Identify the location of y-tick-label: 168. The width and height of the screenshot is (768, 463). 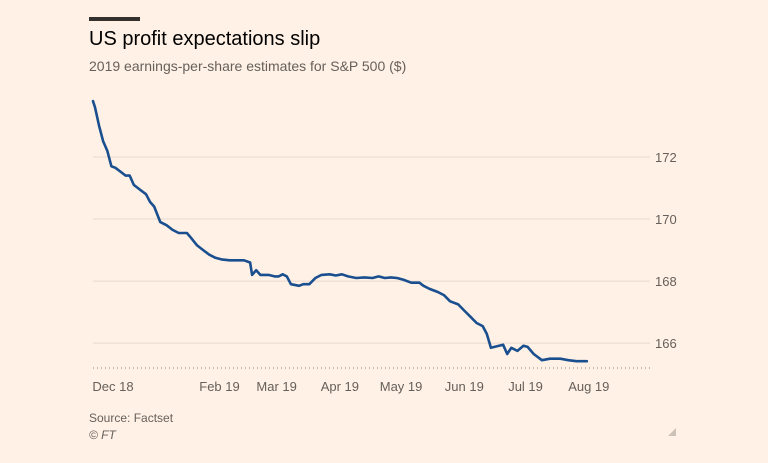
(666, 281).